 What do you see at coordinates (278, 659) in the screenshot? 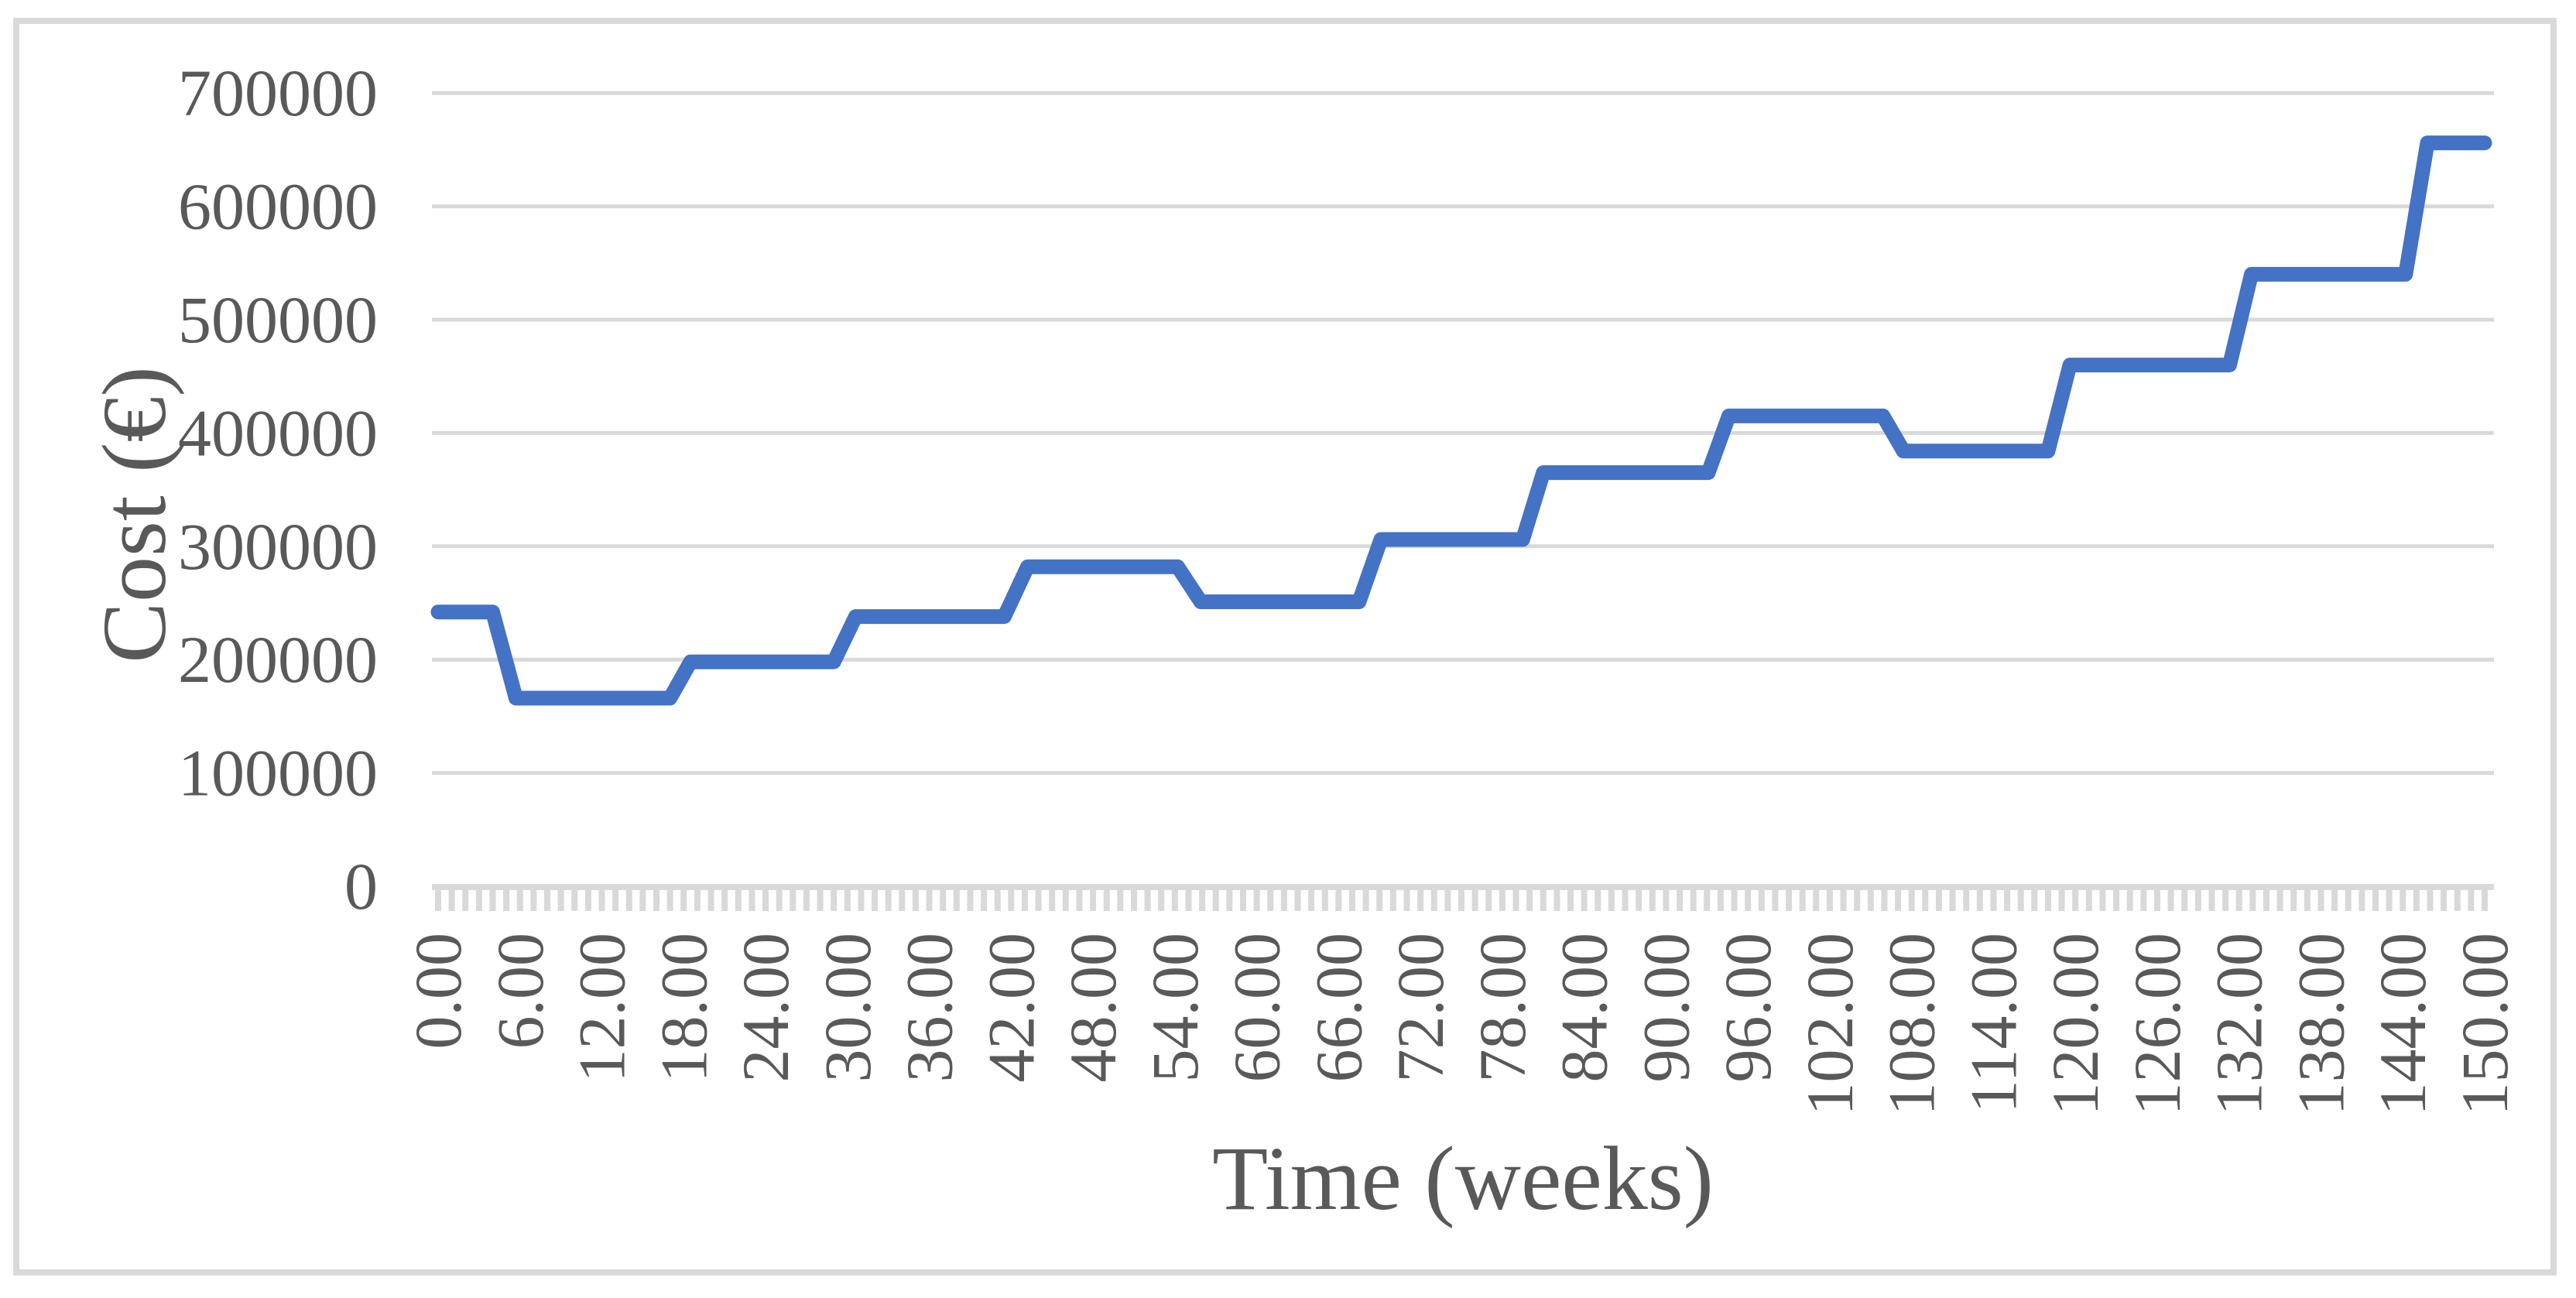
I see `y-tick-label: 200000` at bounding box center [278, 659].